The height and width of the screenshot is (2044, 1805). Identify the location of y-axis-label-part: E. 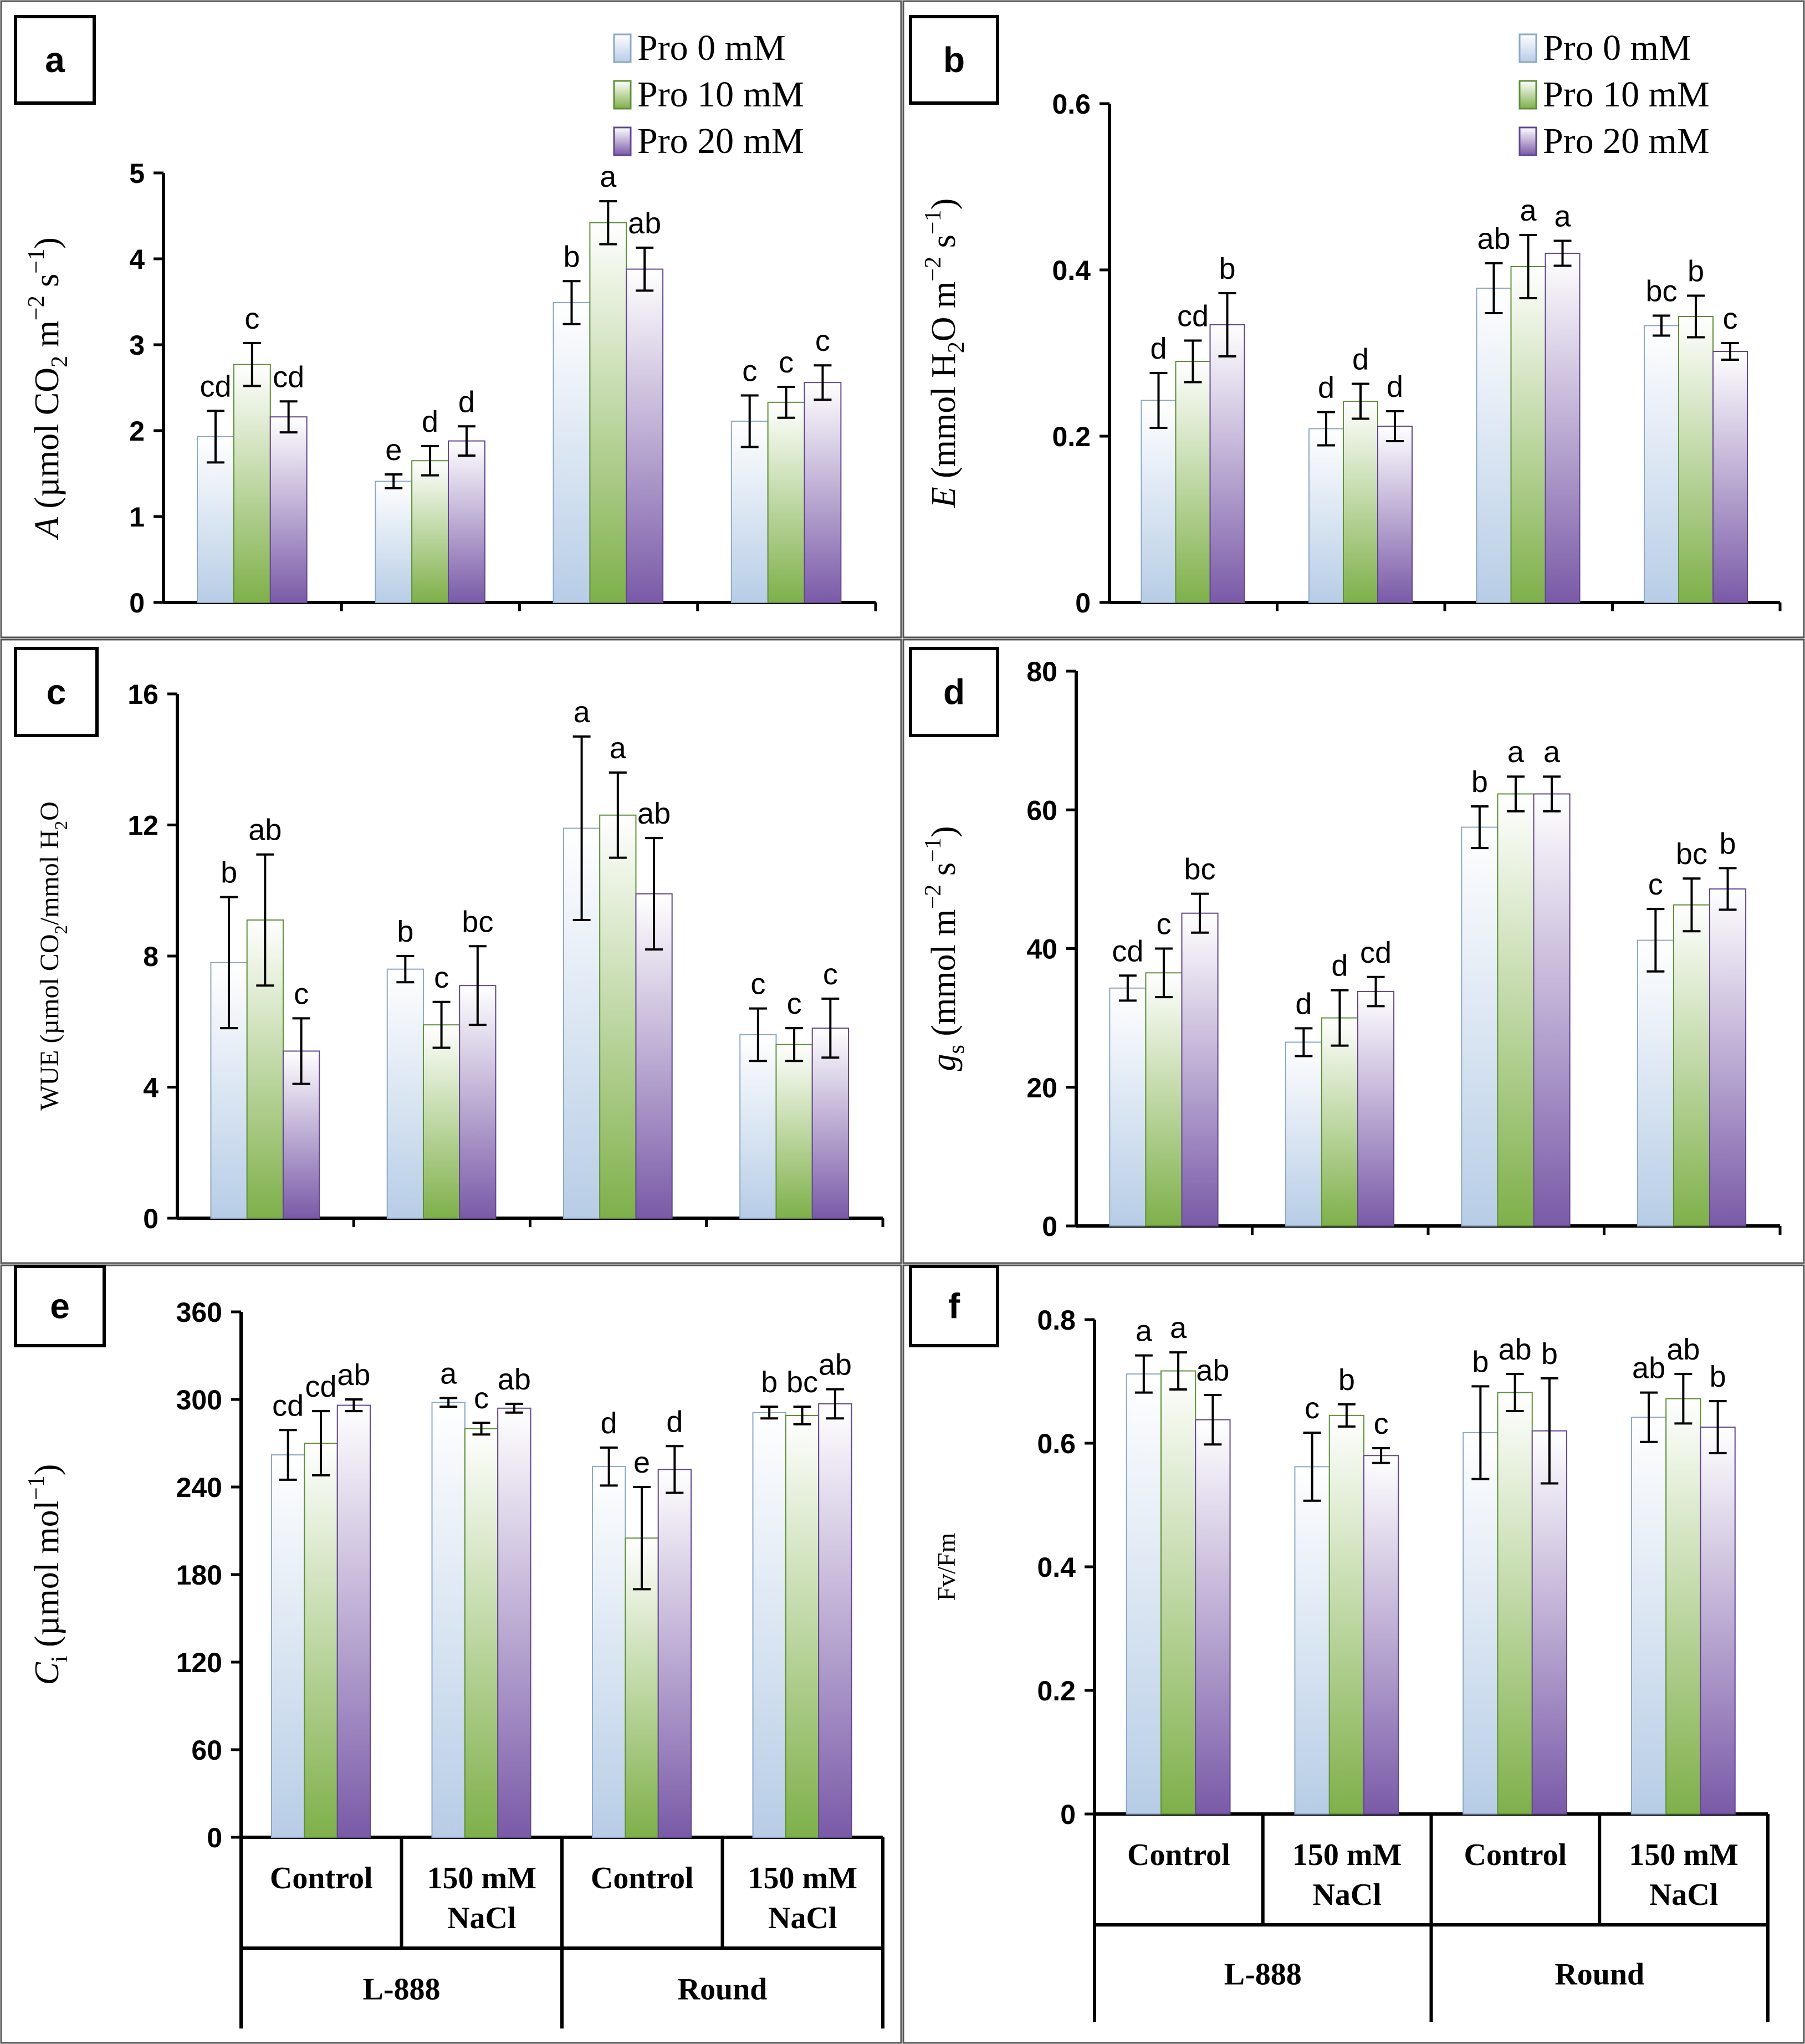
(944, 497).